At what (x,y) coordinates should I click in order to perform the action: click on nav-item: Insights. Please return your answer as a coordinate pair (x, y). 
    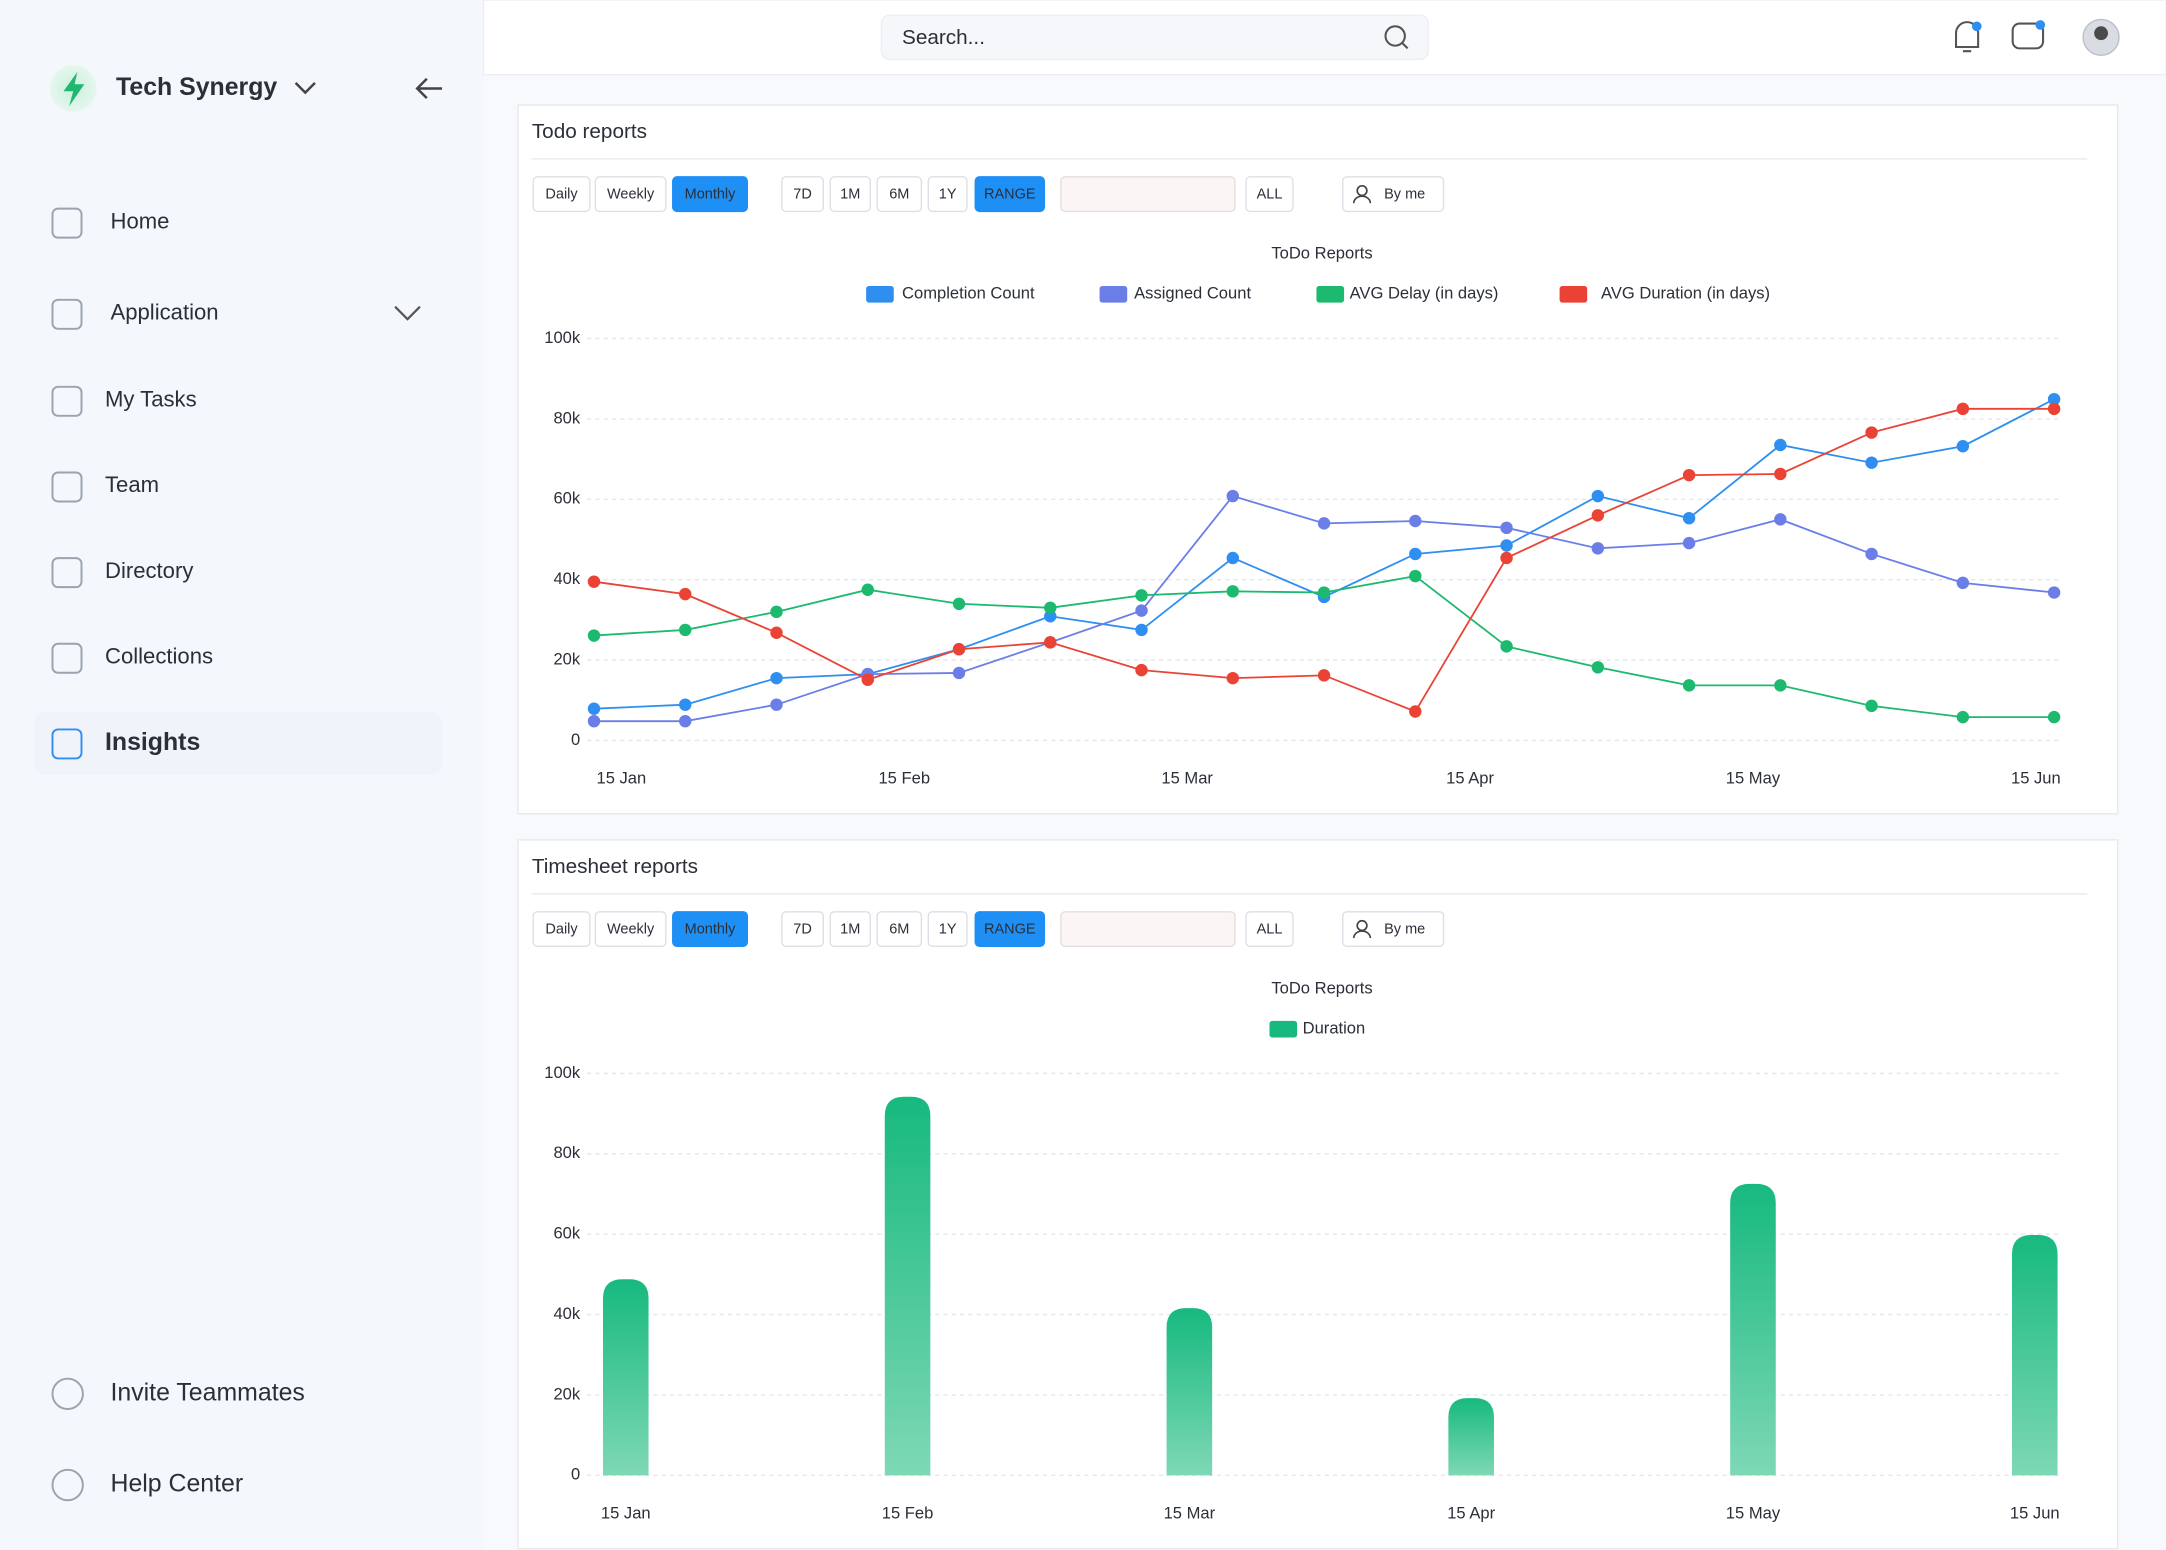
    Looking at the image, I should click on (152, 742).